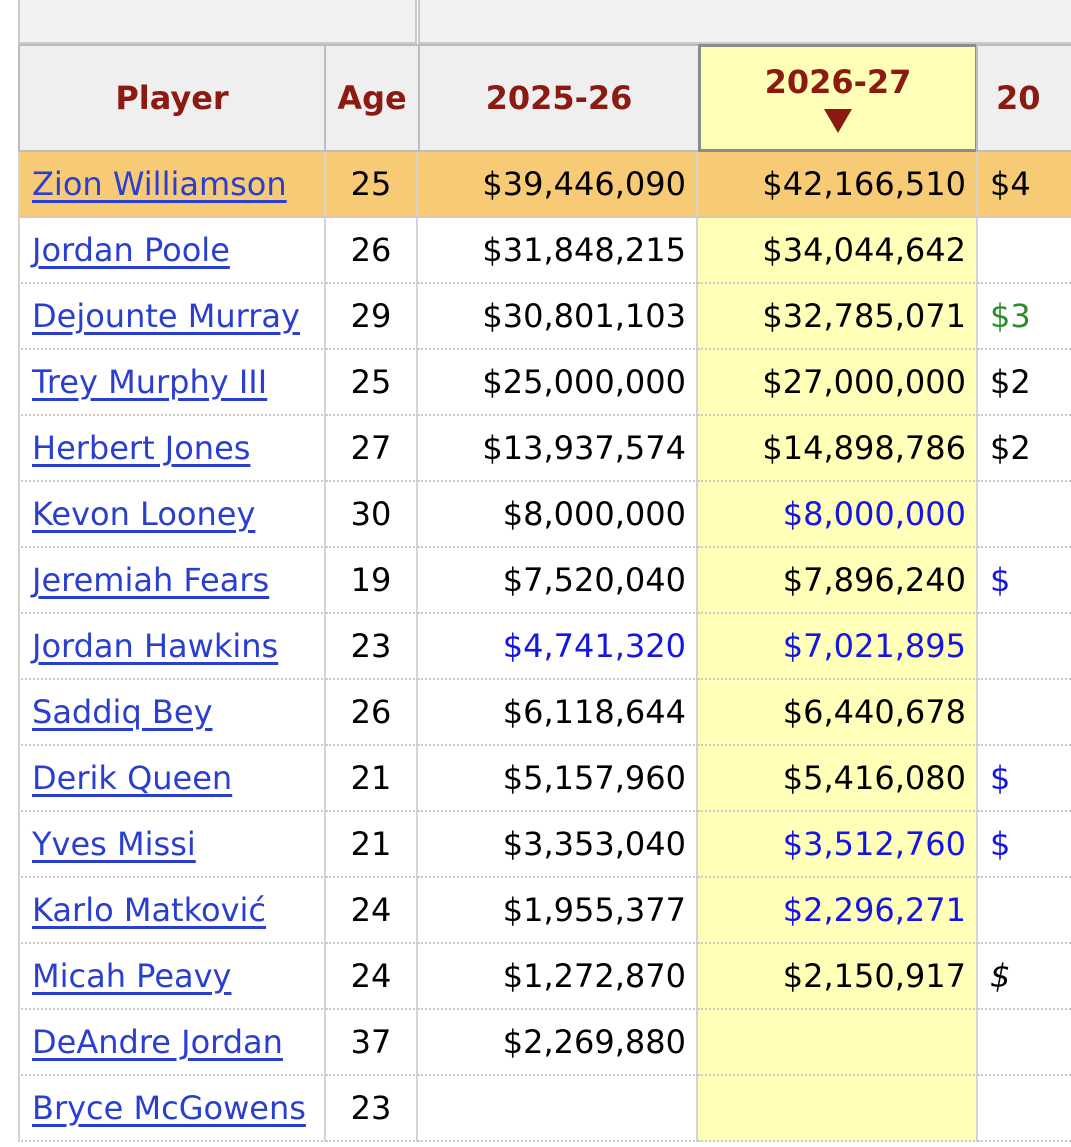 This screenshot has height=1147, width=1071. What do you see at coordinates (864, 184) in the screenshot?
I see `salary-2026-27-cell-value: $42,166,510` at bounding box center [864, 184].